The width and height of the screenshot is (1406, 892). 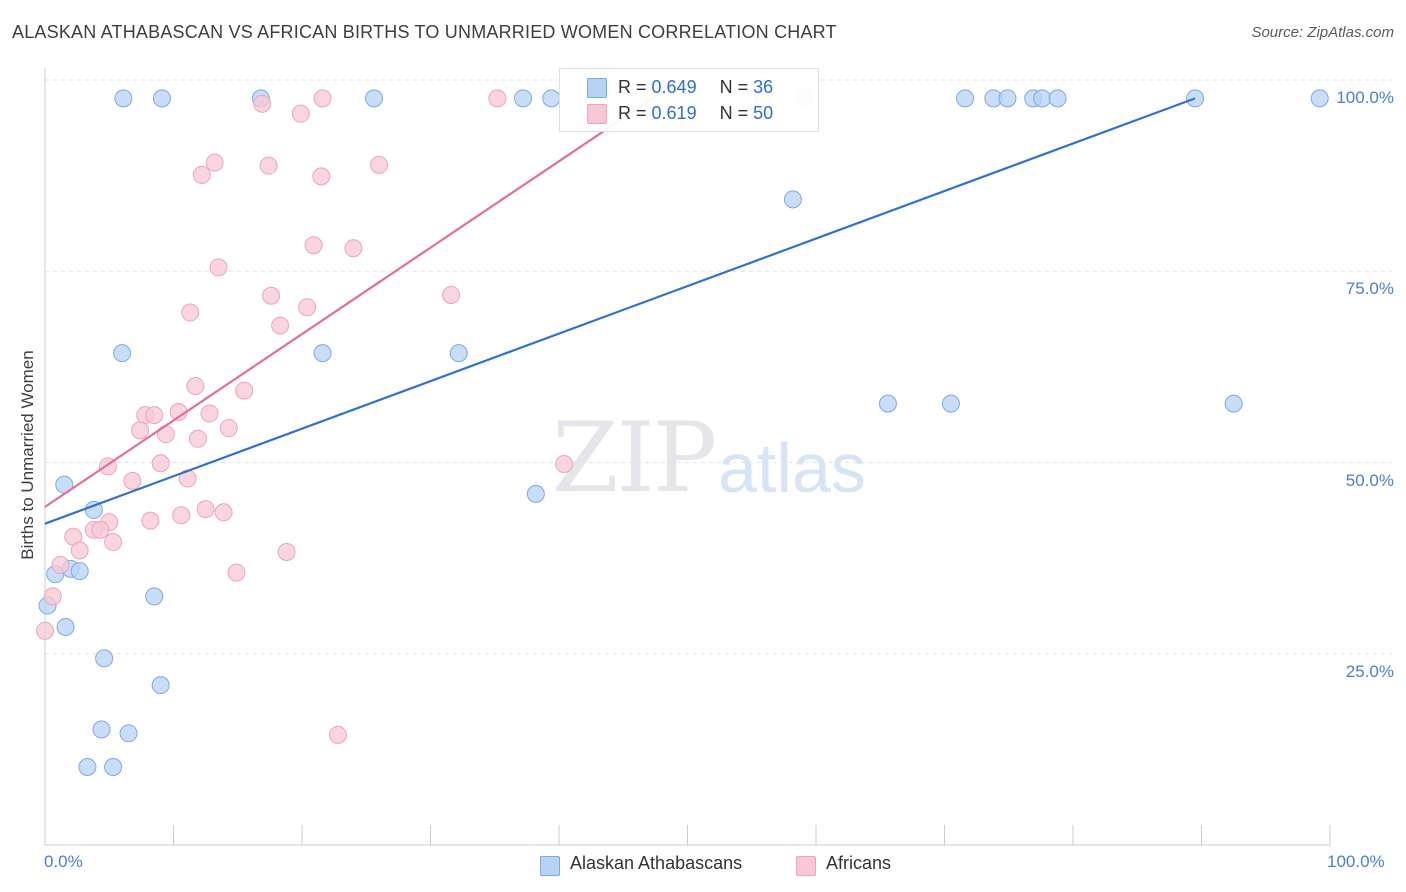 I want to click on bottom-legend-athabascan: Alaskan Athabascans, so click(x=656, y=863).